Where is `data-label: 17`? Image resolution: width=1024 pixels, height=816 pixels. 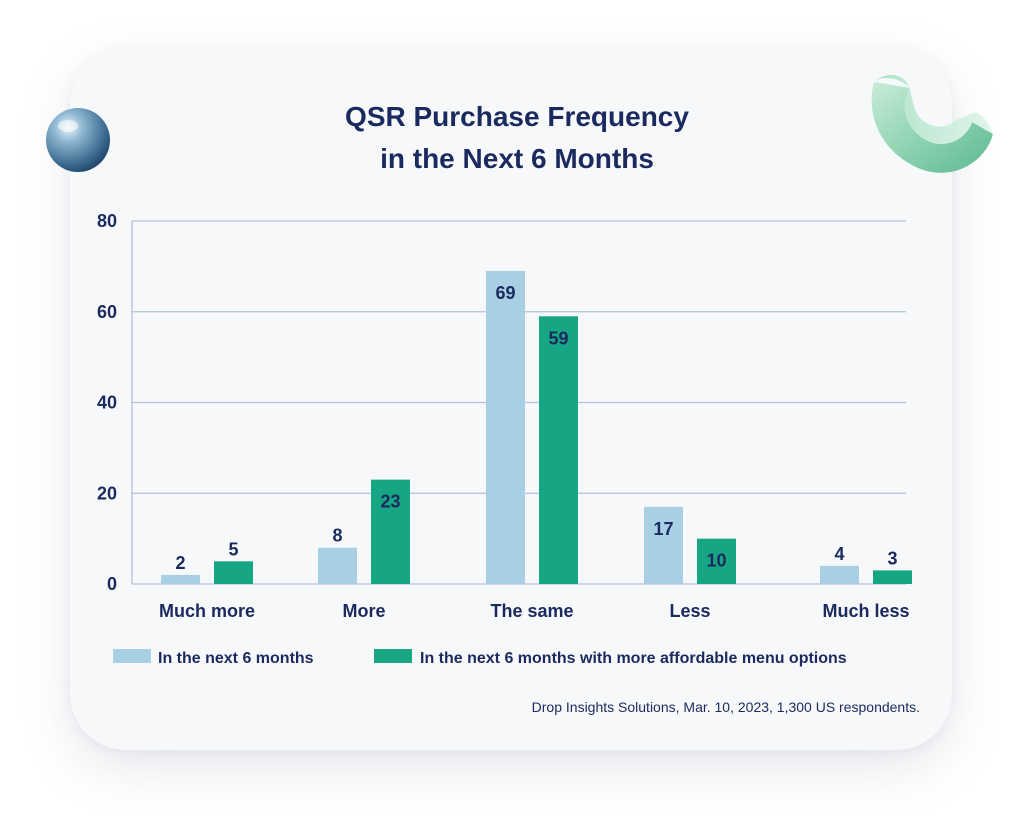 data-label: 17 is located at coordinates (663, 529).